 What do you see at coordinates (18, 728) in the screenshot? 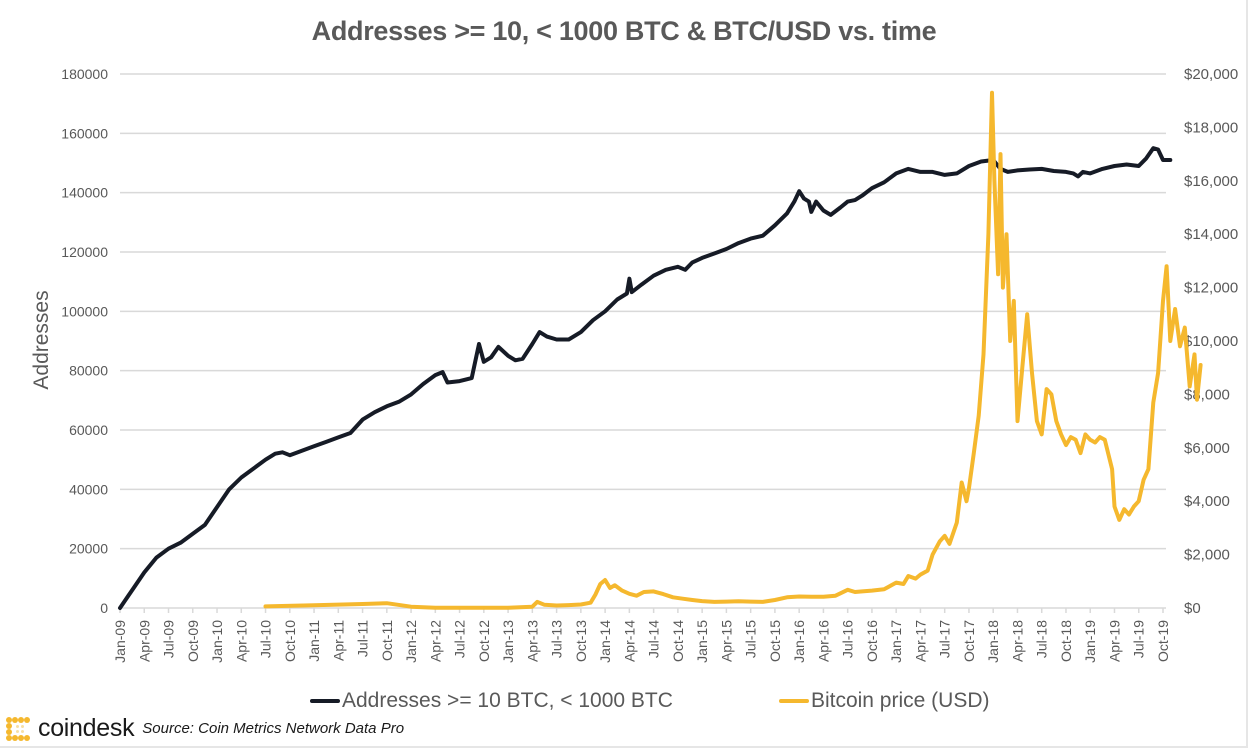
I see `coindesk-logo-icon` at bounding box center [18, 728].